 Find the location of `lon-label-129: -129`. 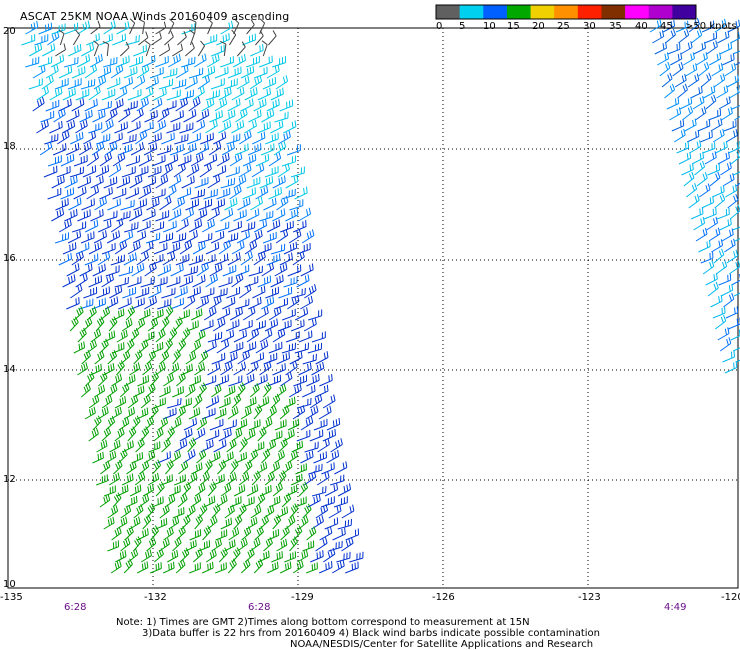

lon-label-129: -129 is located at coordinates (302, 597).